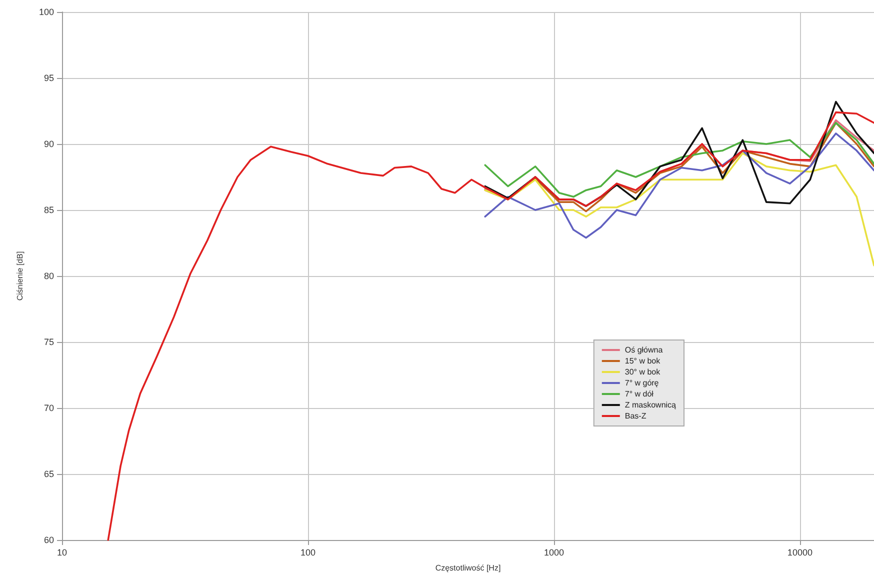 Image resolution: width=874 pixels, height=581 pixels. What do you see at coordinates (643, 361) in the screenshot?
I see `legend-label: 15° w bok` at bounding box center [643, 361].